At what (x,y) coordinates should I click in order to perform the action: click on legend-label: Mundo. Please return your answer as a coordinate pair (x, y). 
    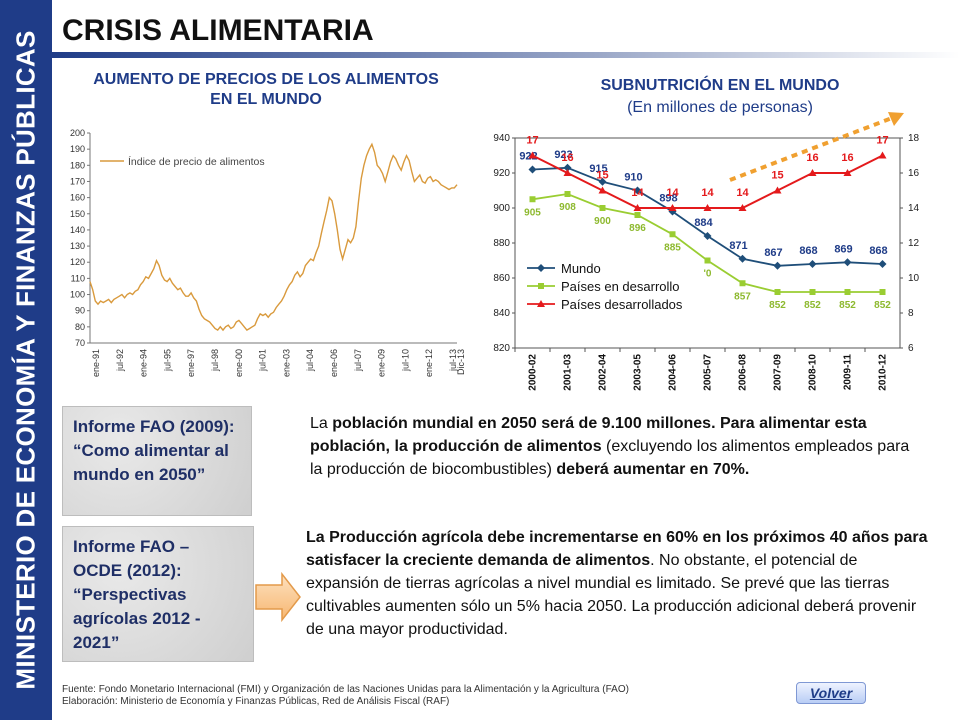
    Looking at the image, I should click on (581, 268).